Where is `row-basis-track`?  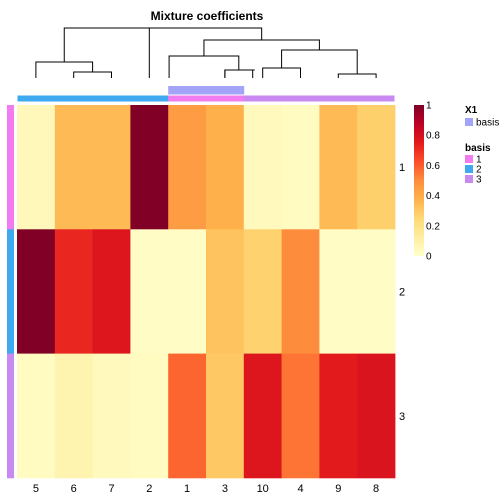 row-basis-track is located at coordinates (10, 291).